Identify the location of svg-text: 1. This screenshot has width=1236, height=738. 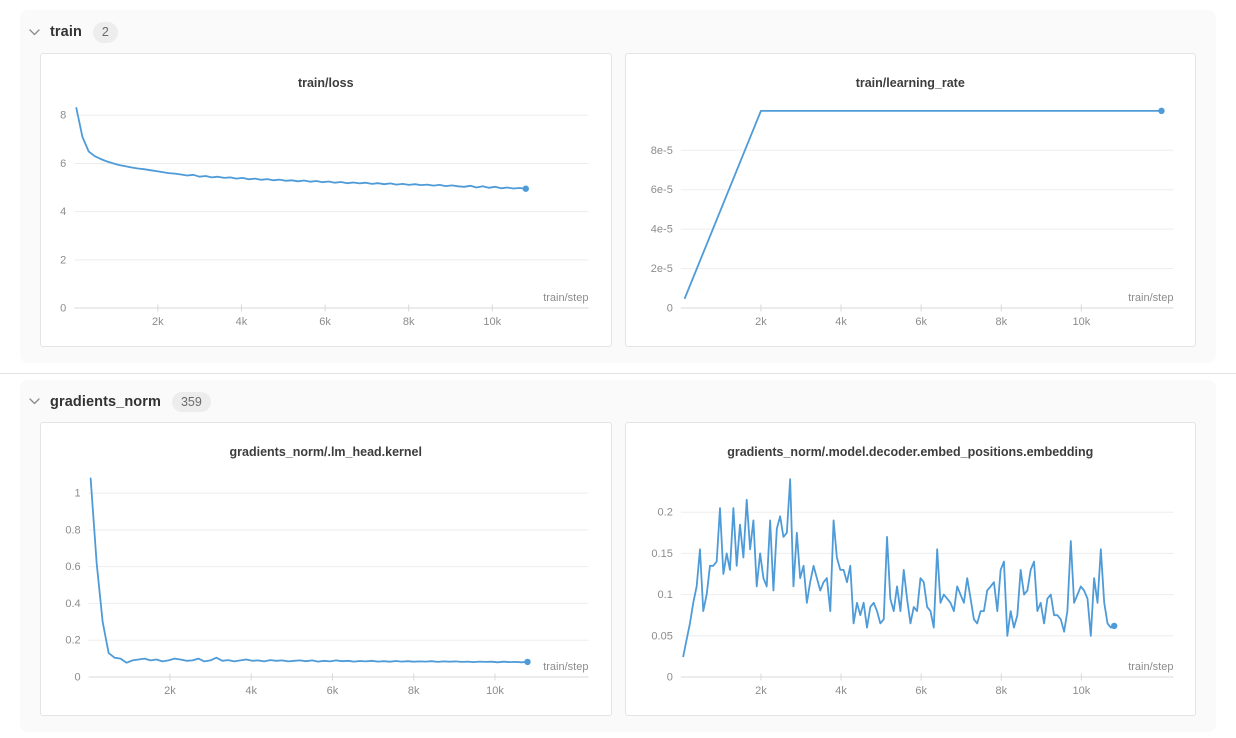
(78, 494).